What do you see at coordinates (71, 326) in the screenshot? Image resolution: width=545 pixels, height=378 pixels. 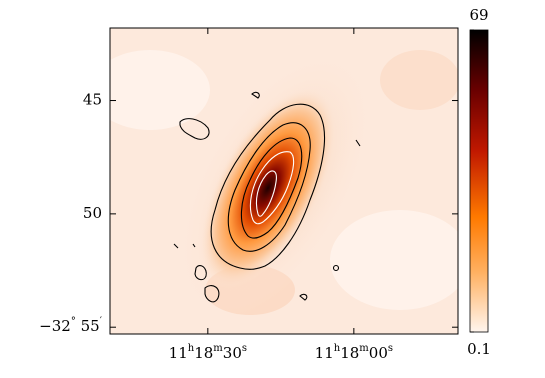 I see `y-tick-label: −32° 55′` at bounding box center [71, 326].